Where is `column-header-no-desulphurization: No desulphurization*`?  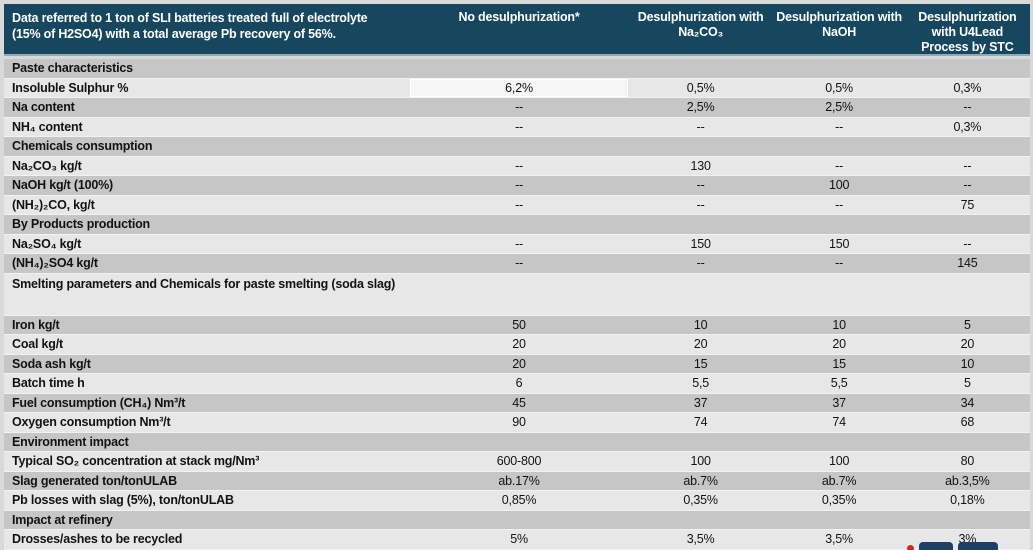 column-header-no-desulphurization: No desulphurization* is located at coordinates (519, 17).